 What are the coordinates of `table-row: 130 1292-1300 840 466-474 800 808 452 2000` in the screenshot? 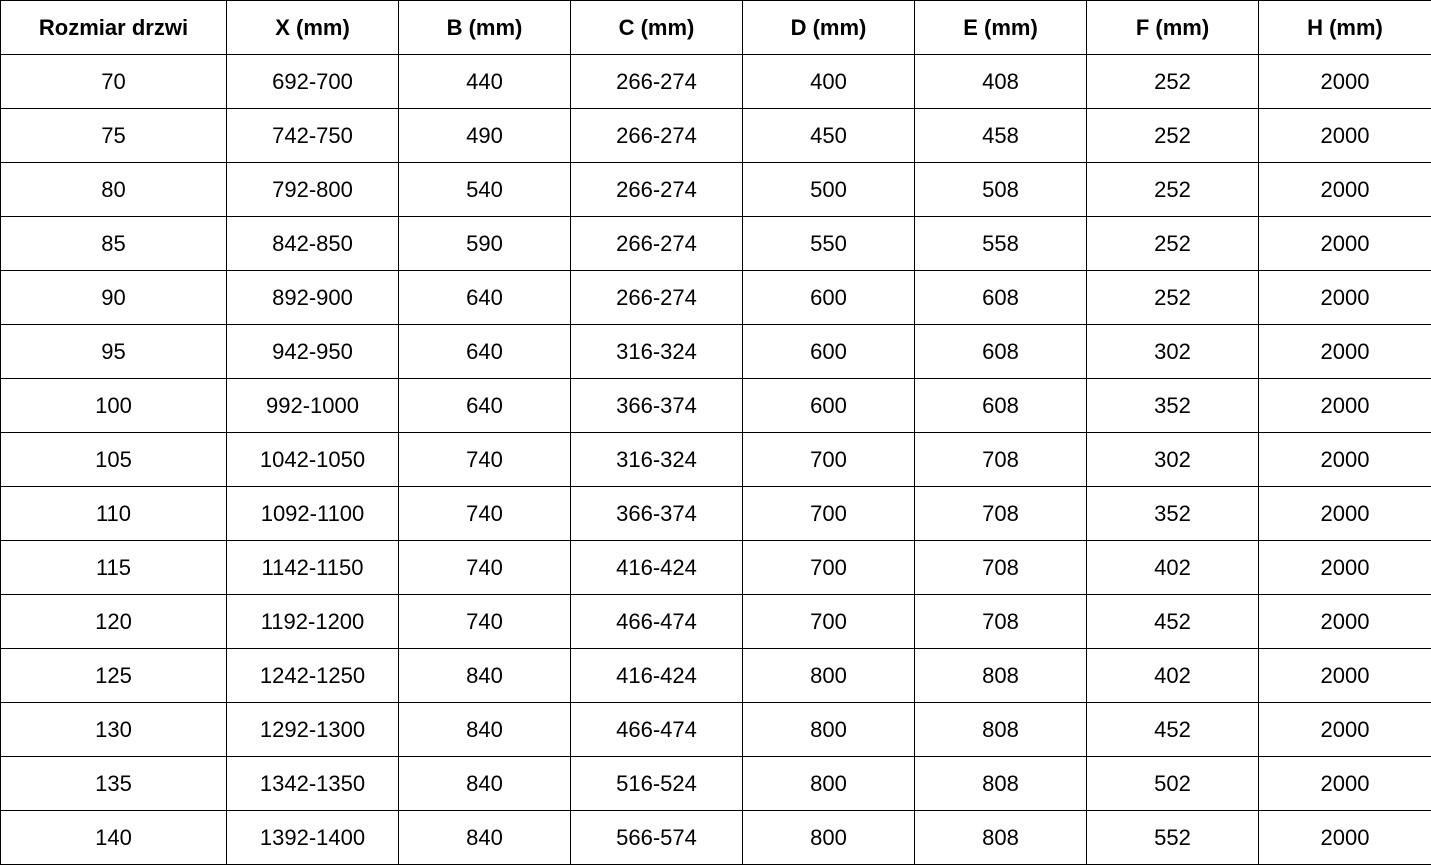 It's located at (715, 729).